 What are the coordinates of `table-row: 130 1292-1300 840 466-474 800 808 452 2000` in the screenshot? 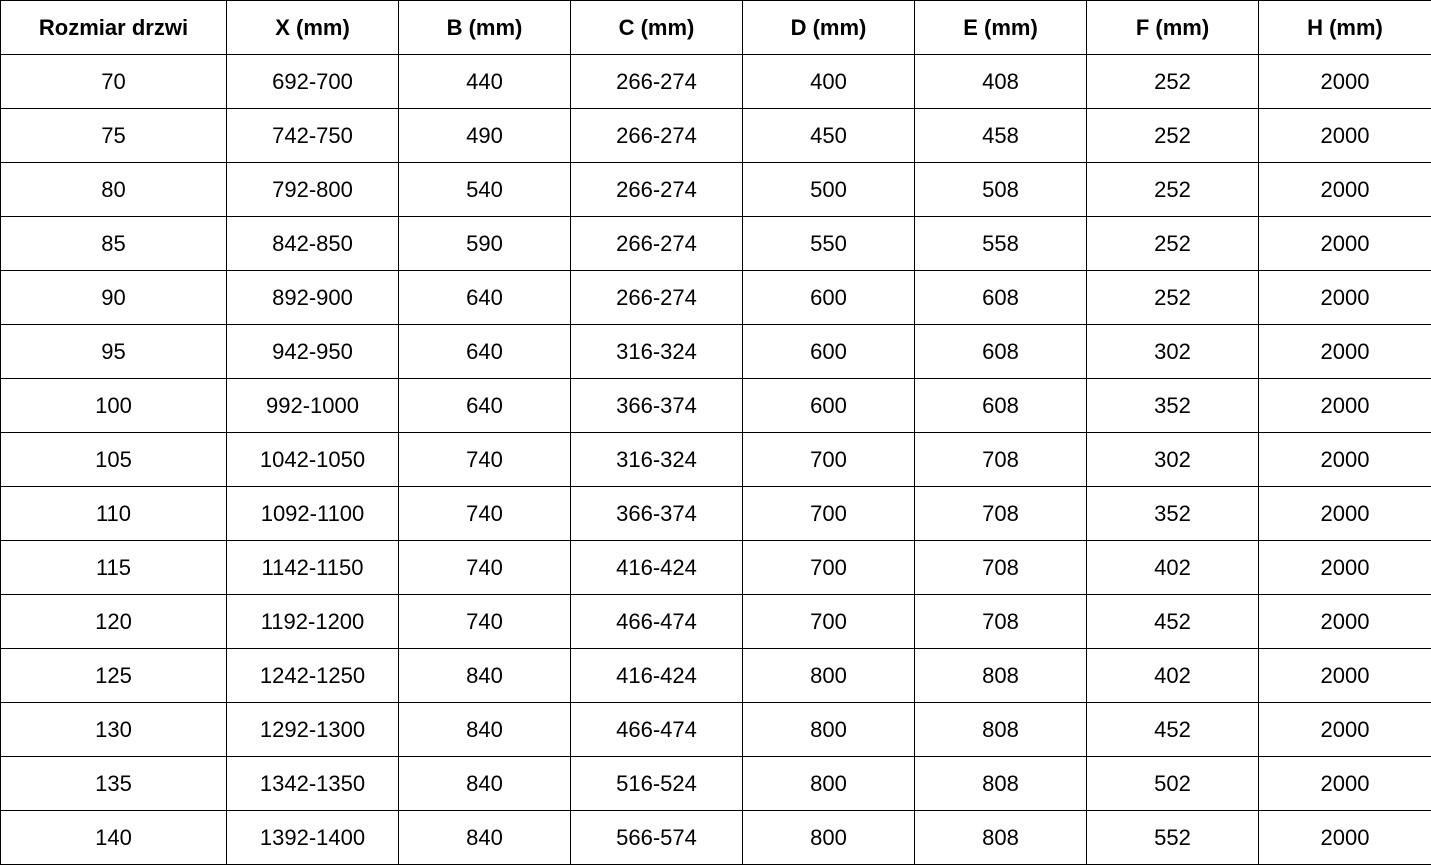 It's located at (715, 729).